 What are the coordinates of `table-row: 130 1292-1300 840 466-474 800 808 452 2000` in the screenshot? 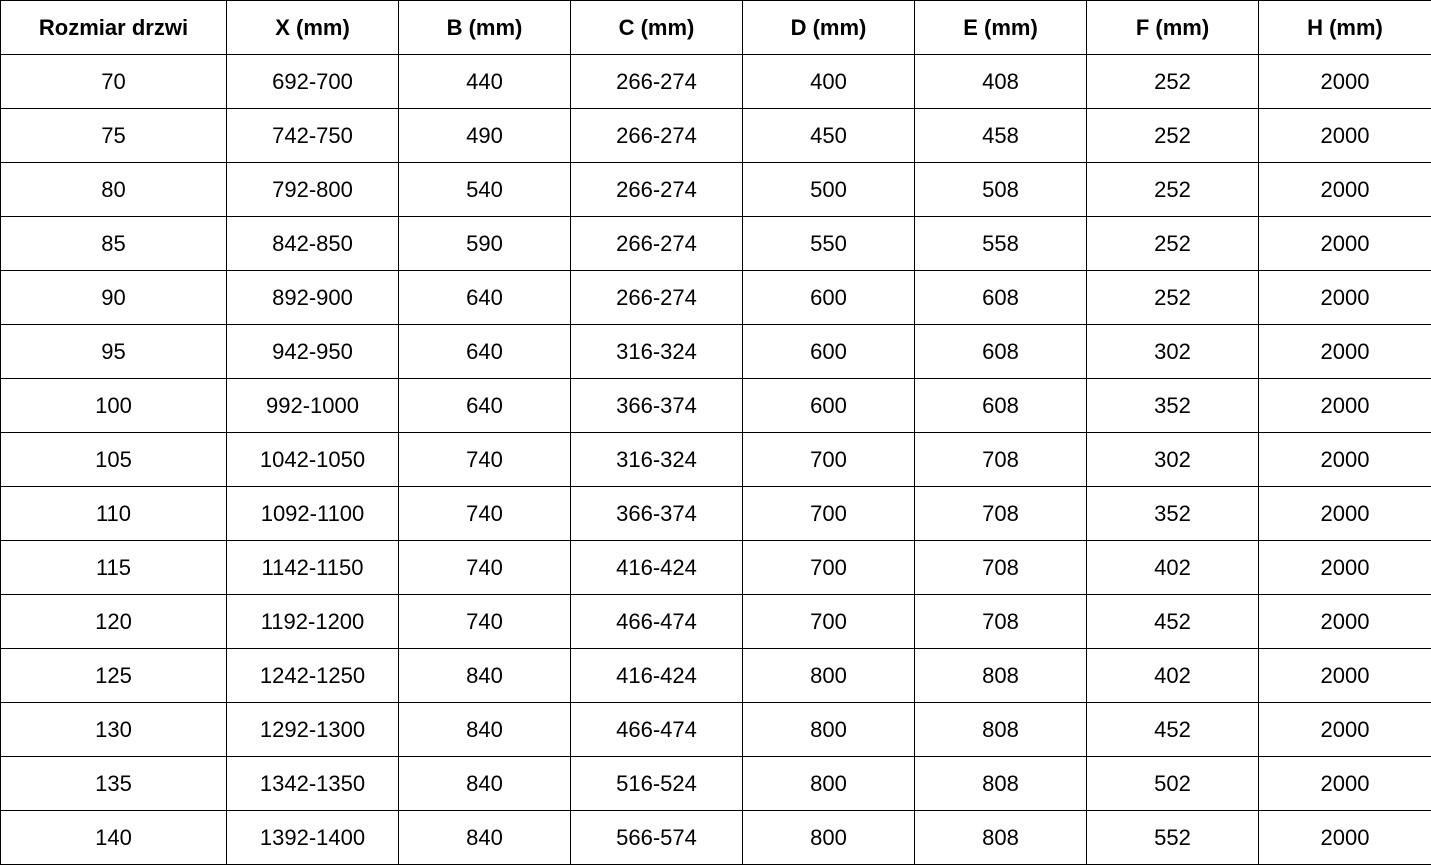 It's located at (715, 729).